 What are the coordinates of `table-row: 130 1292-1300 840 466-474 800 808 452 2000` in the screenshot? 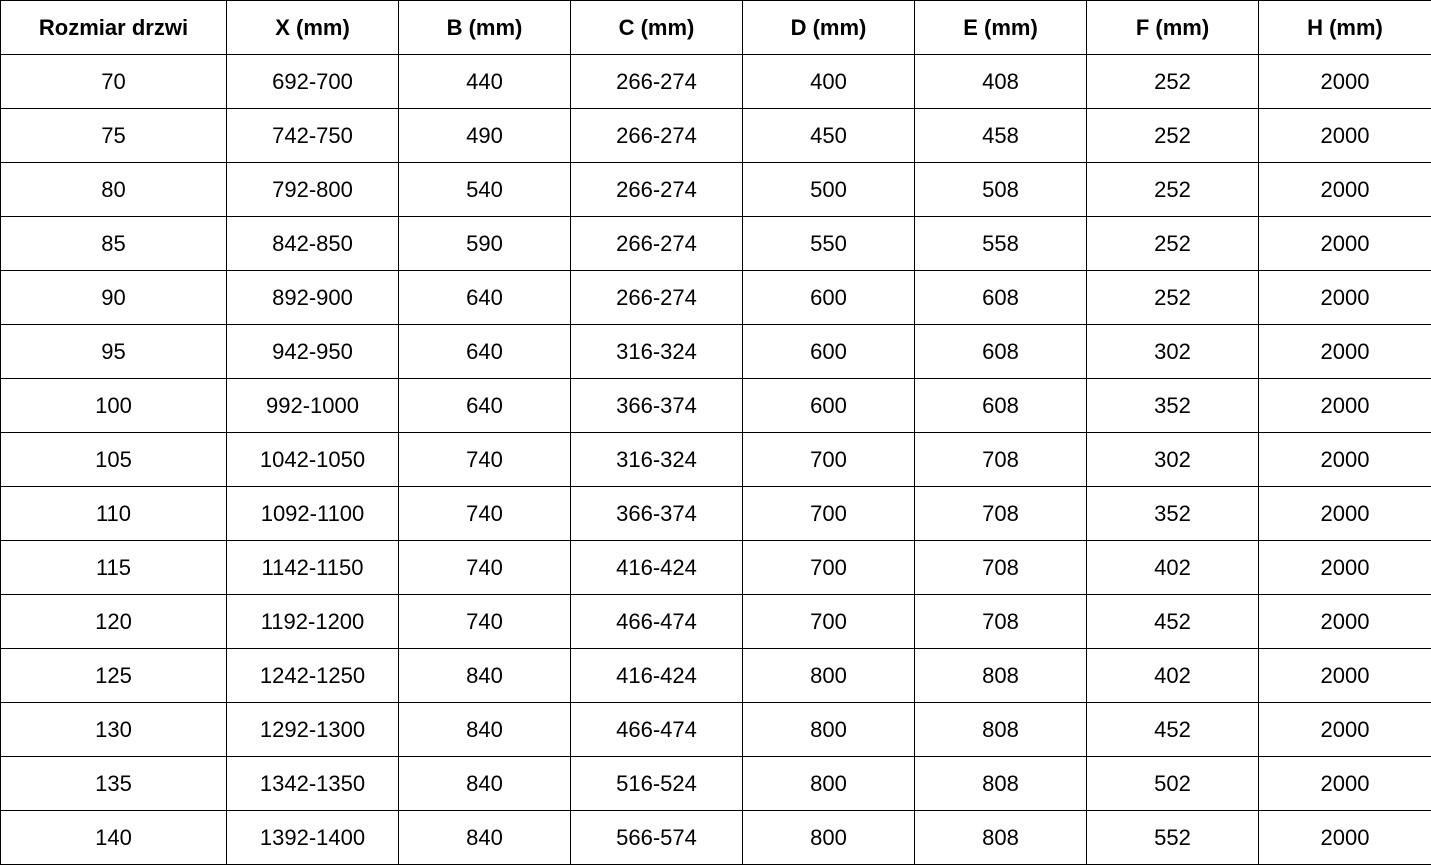 It's located at (715, 729).